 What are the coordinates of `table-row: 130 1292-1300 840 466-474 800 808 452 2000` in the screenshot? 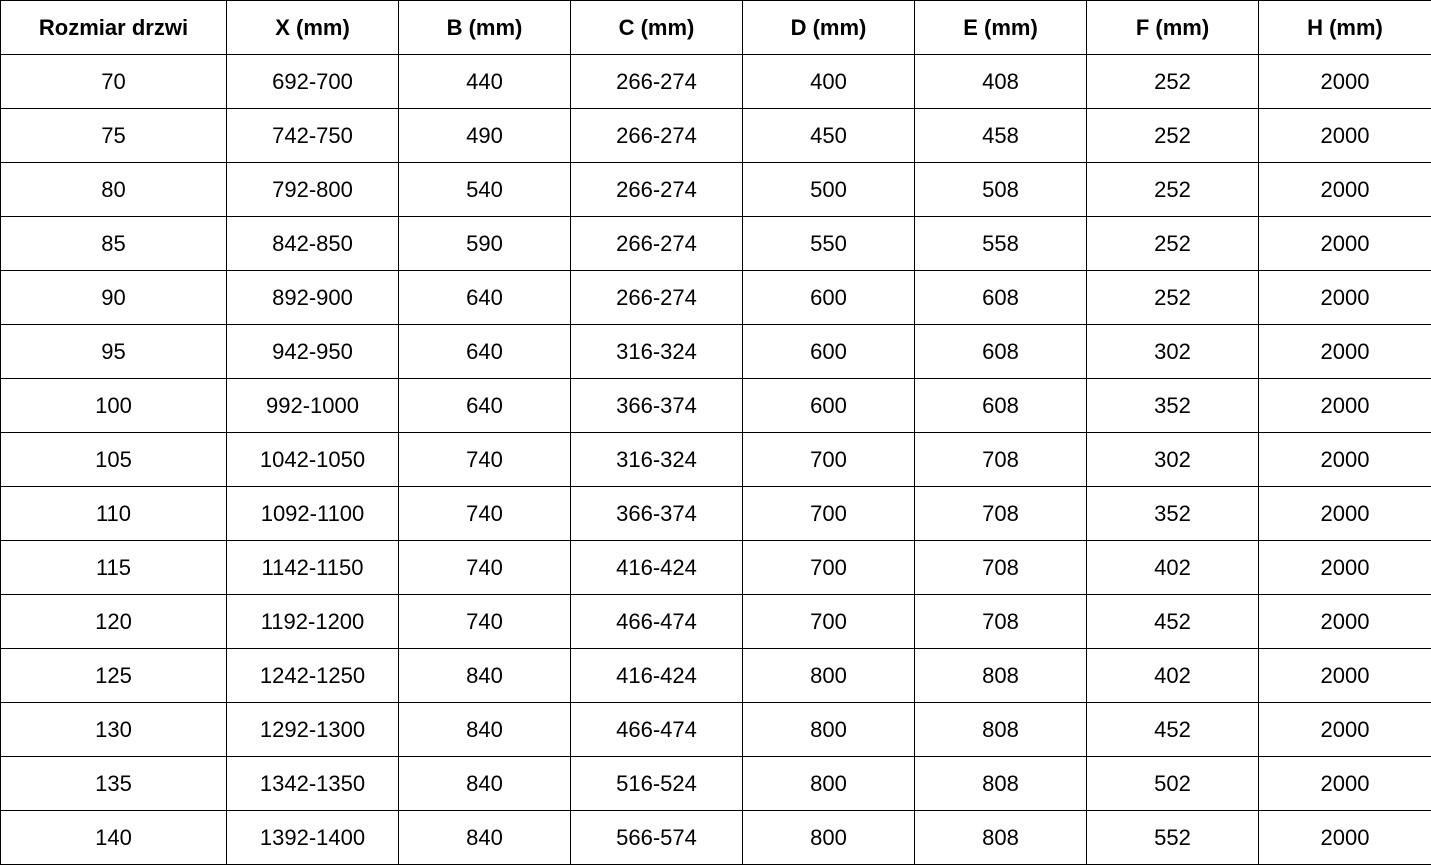 It's located at (715, 729).